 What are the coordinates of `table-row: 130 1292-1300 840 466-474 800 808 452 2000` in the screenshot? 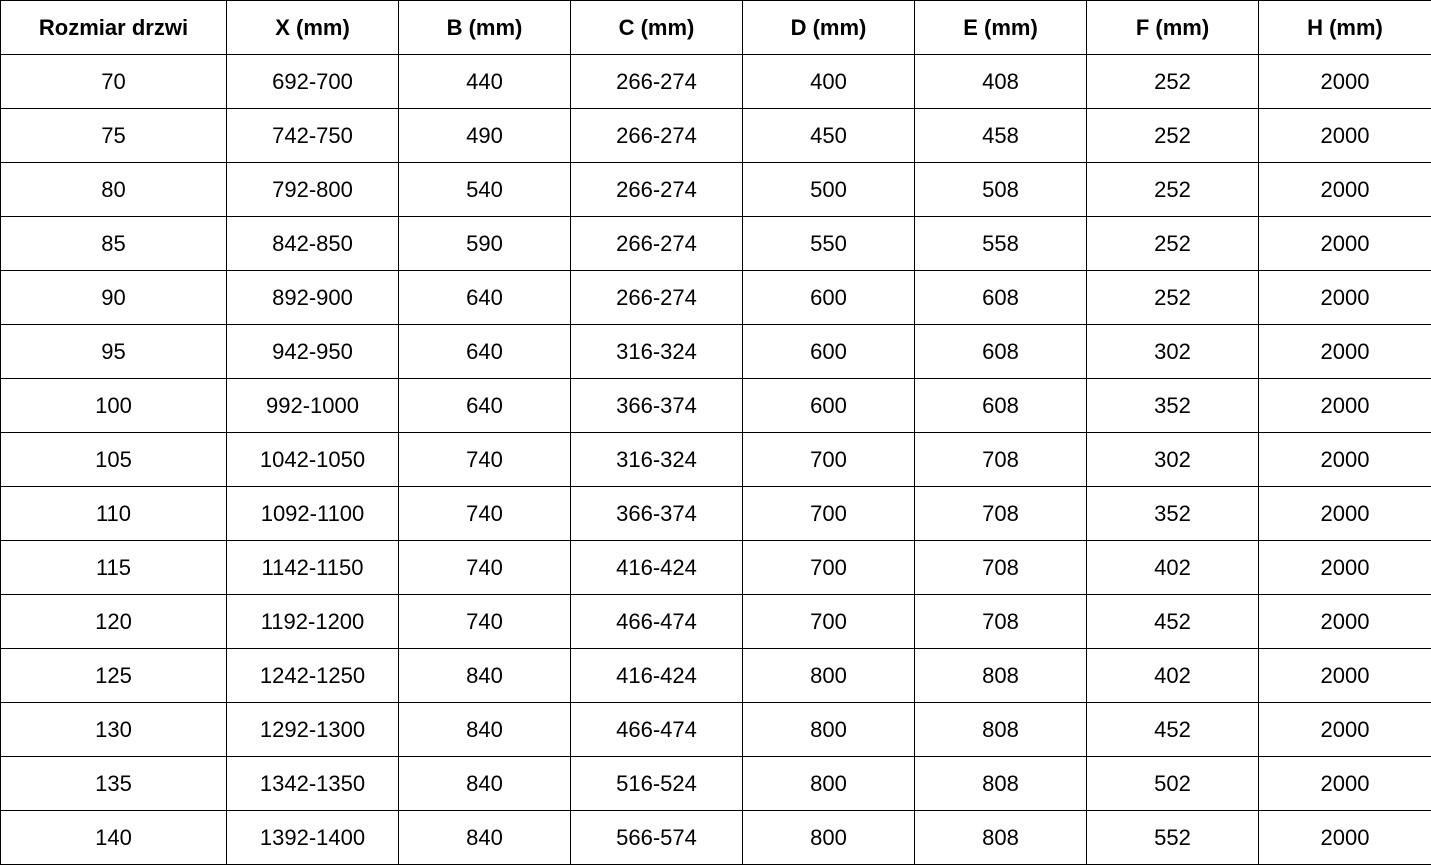 It's located at (715, 729).